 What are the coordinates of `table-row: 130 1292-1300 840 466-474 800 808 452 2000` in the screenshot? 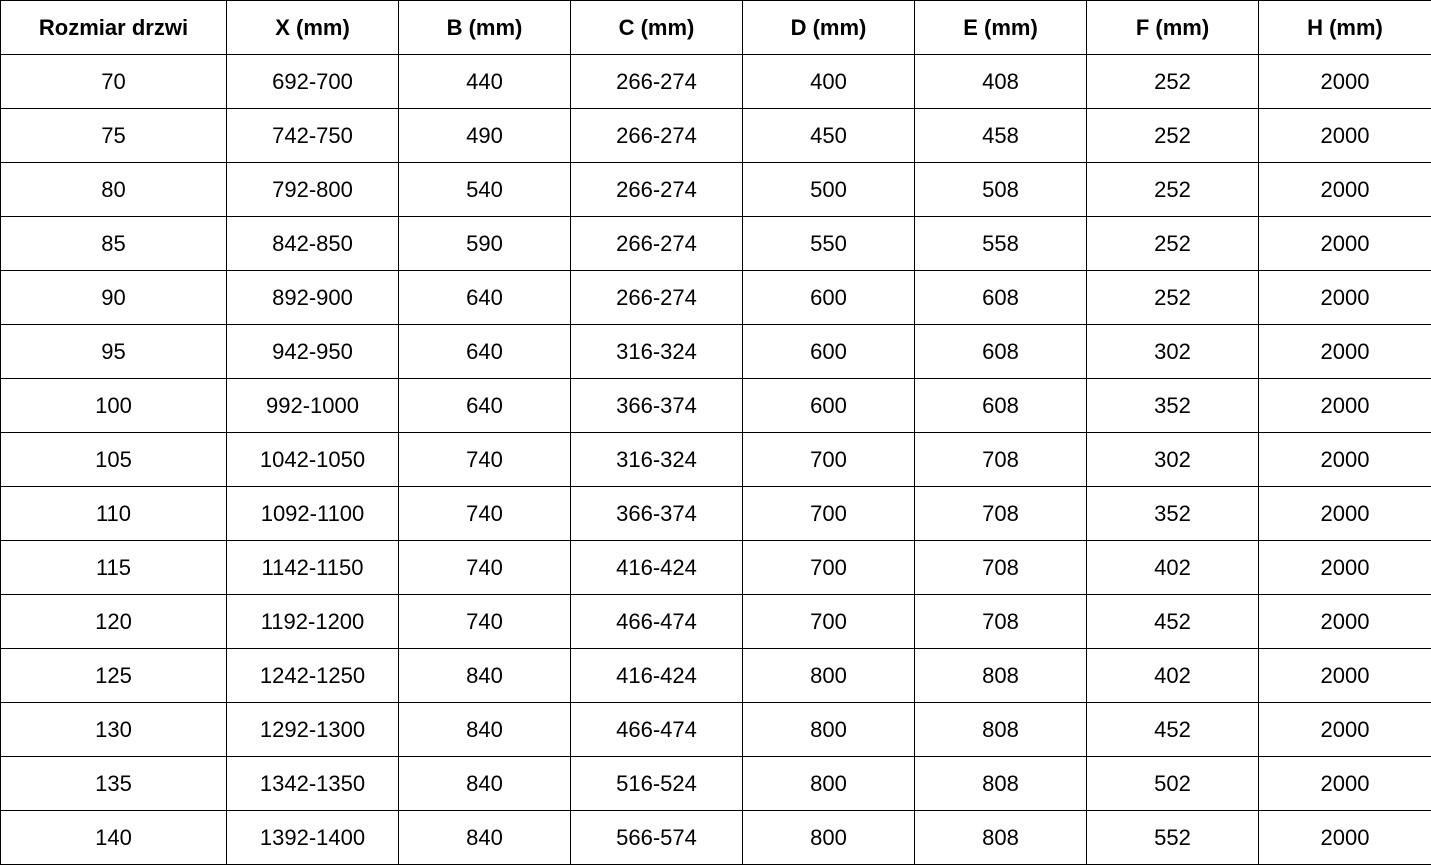 It's located at (715, 729).